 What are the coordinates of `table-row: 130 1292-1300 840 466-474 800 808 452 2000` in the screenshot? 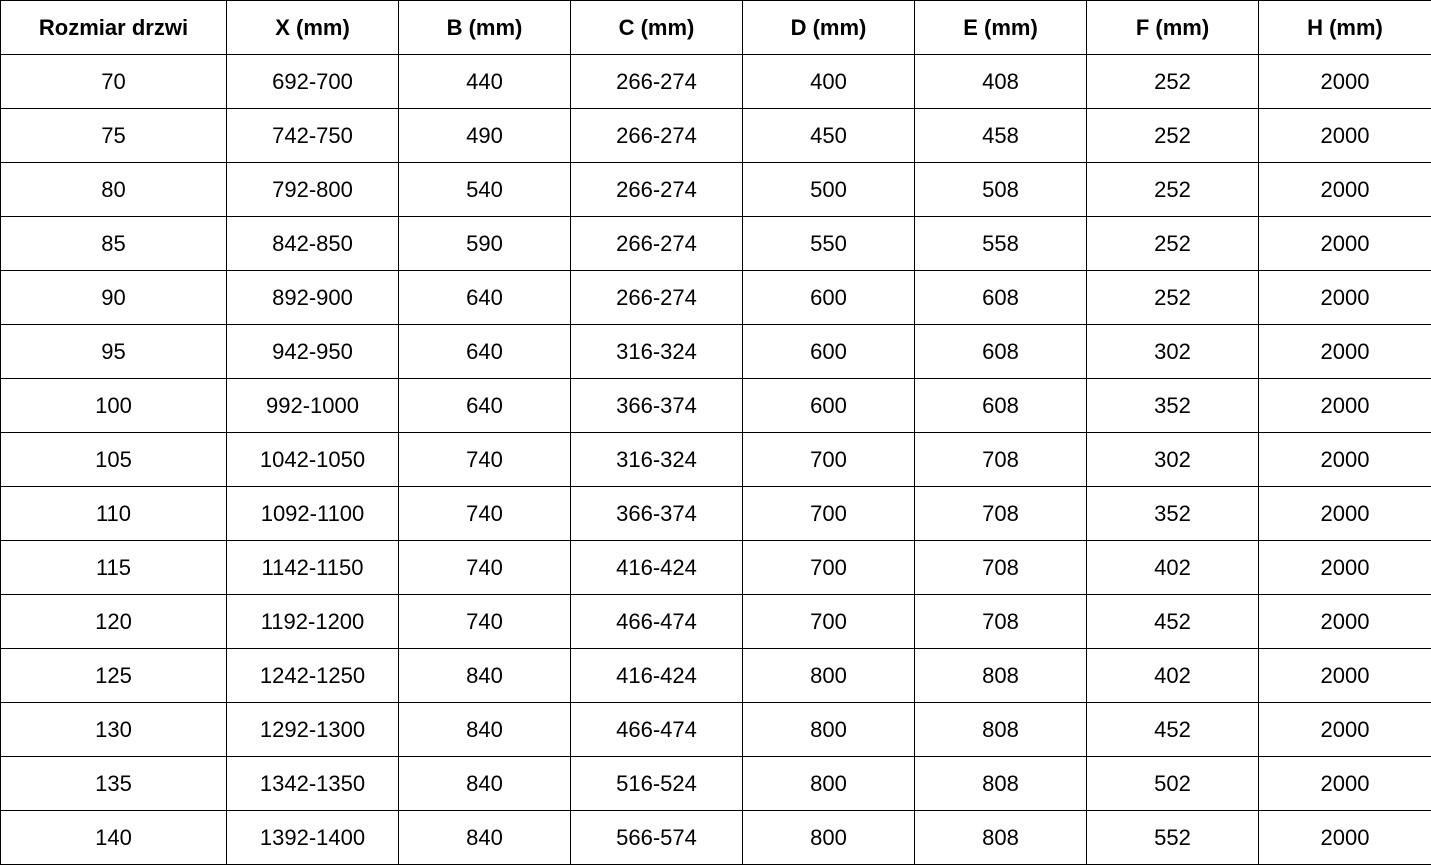 It's located at (715, 729).